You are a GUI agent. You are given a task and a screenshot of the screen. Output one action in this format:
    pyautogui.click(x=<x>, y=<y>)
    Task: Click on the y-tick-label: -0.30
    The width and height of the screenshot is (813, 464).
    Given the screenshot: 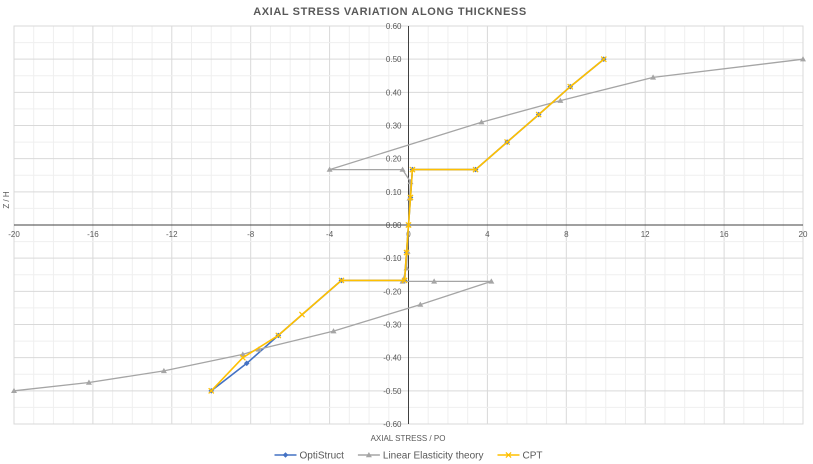 What is the action you would take?
    pyautogui.click(x=392, y=325)
    